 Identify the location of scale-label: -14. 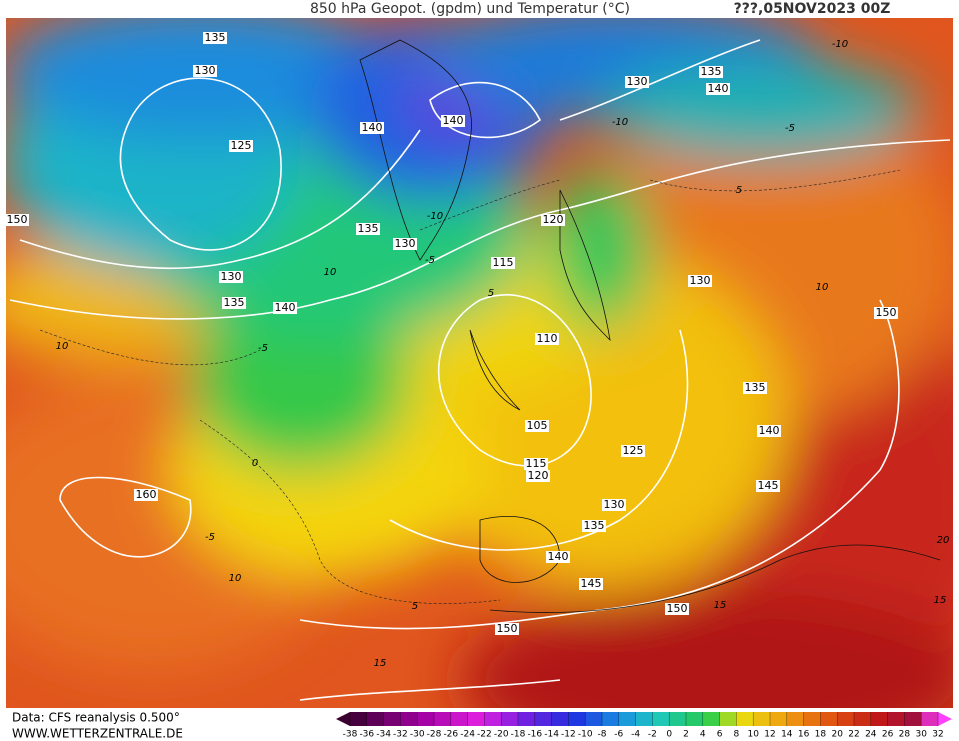
(551, 735).